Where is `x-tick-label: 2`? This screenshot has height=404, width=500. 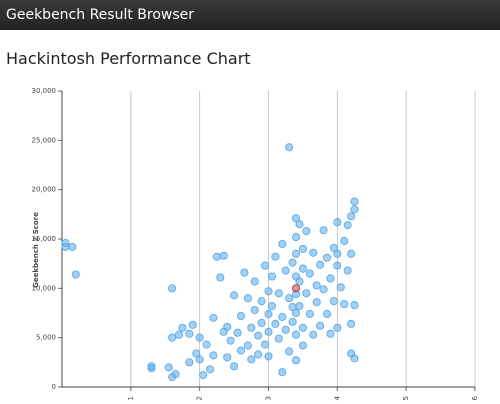 x-tick-label: 2 is located at coordinates (200, 398).